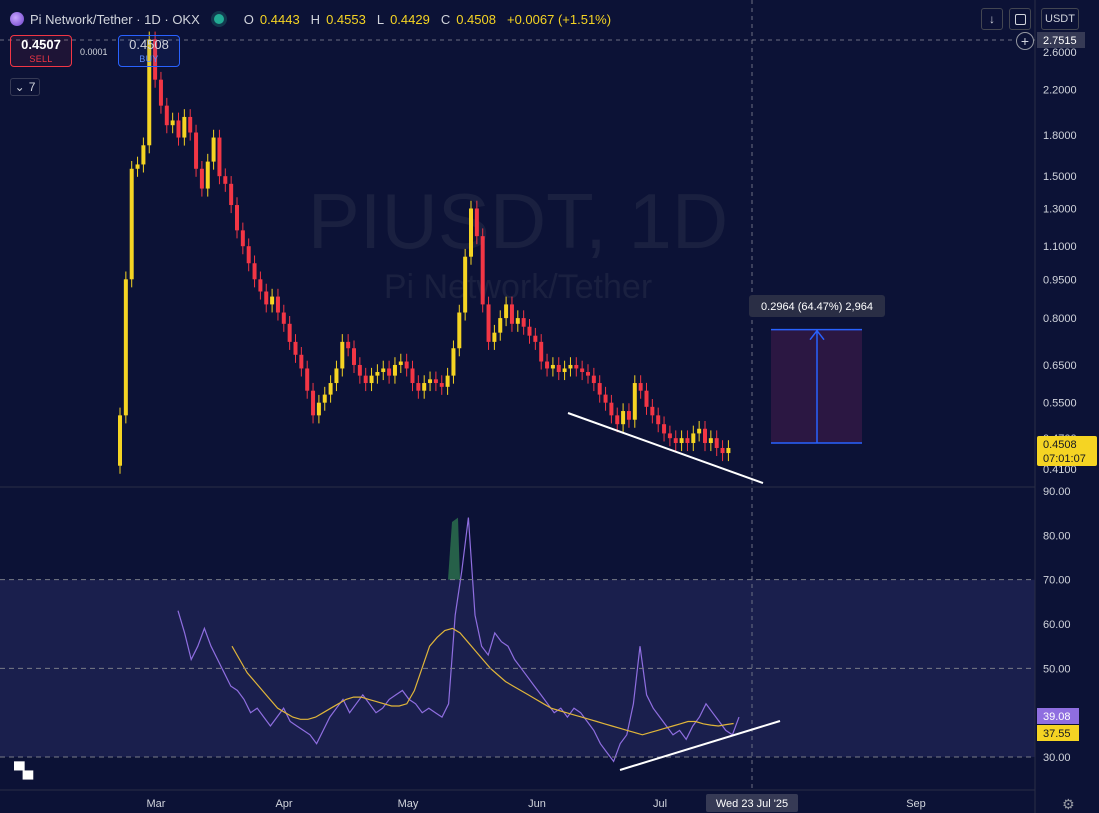 This screenshot has height=813, width=1099. What do you see at coordinates (1060, 19) in the screenshot?
I see `currency-select: USDT` at bounding box center [1060, 19].